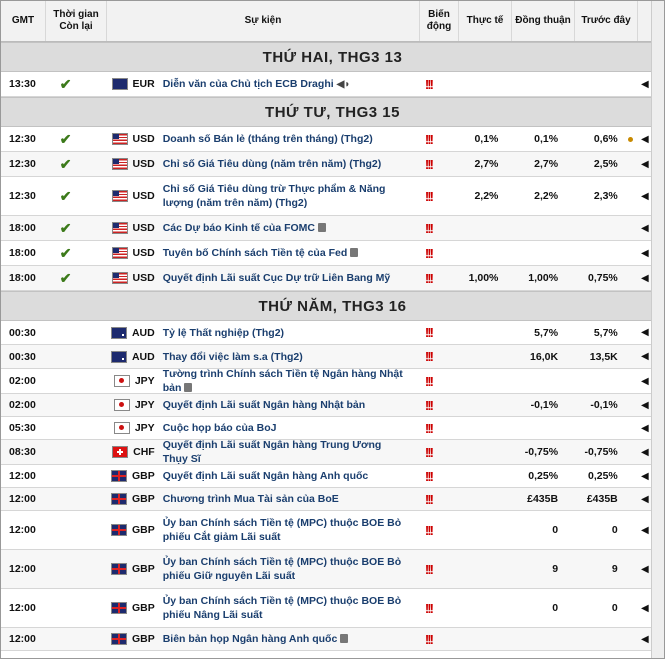 The height and width of the screenshot is (659, 665). What do you see at coordinates (264, 405) in the screenshot?
I see `event-name: Quyết định Lãi suất Ngân hàng Nhật bản` at bounding box center [264, 405].